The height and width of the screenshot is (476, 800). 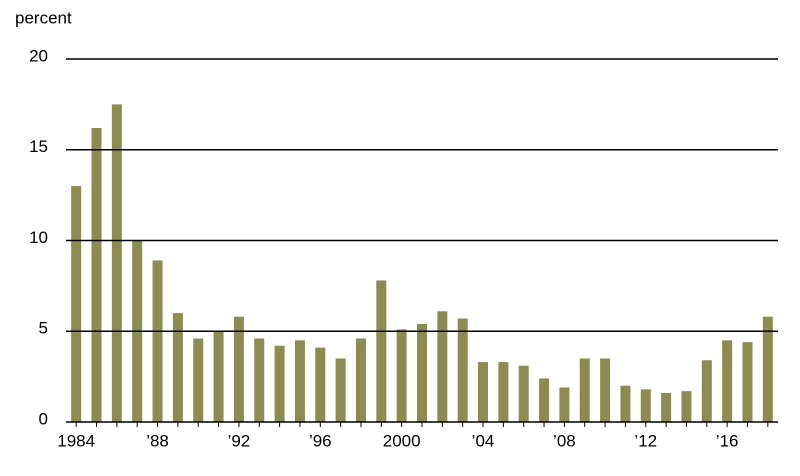 I want to click on x-tick-label: 1984, so click(x=76, y=440).